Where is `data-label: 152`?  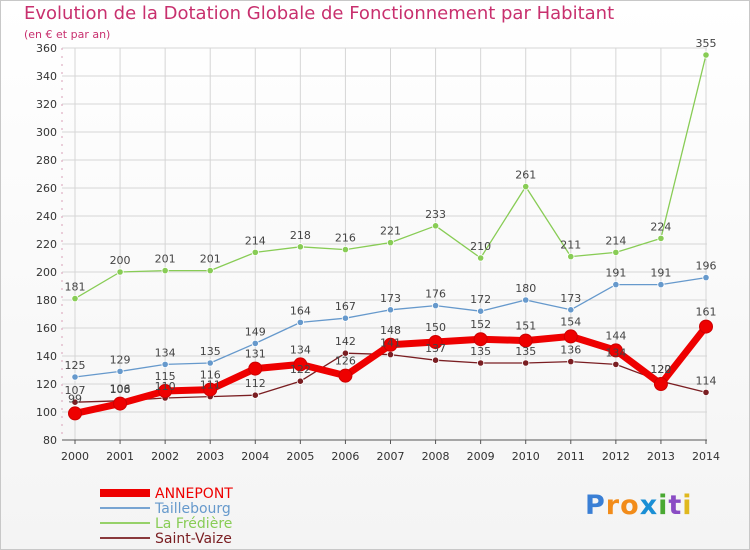 data-label: 152 is located at coordinates (480, 324).